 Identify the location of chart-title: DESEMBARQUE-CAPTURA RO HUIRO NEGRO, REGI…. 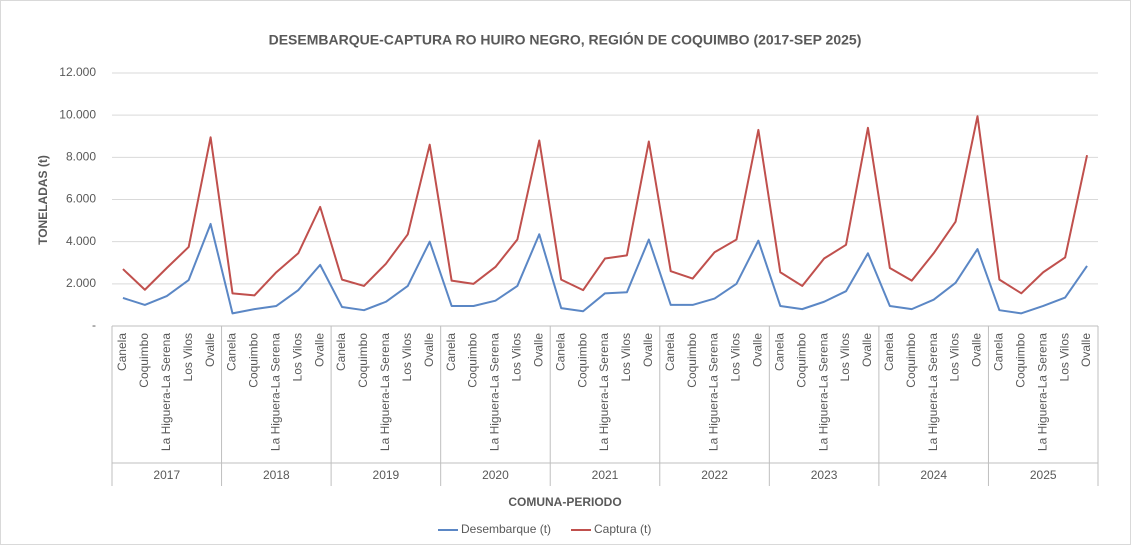
(565, 39).